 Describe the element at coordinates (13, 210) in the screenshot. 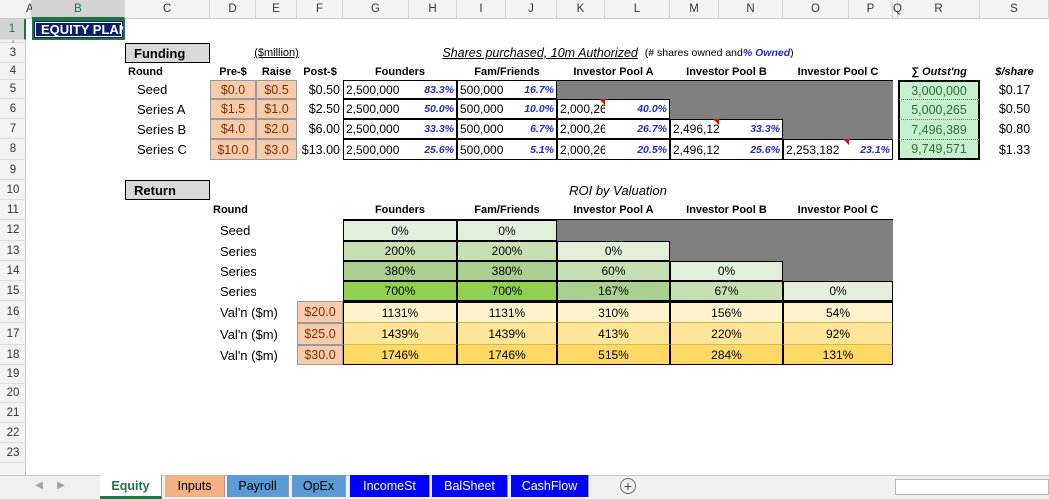

I see `row-header-11: 11` at that location.